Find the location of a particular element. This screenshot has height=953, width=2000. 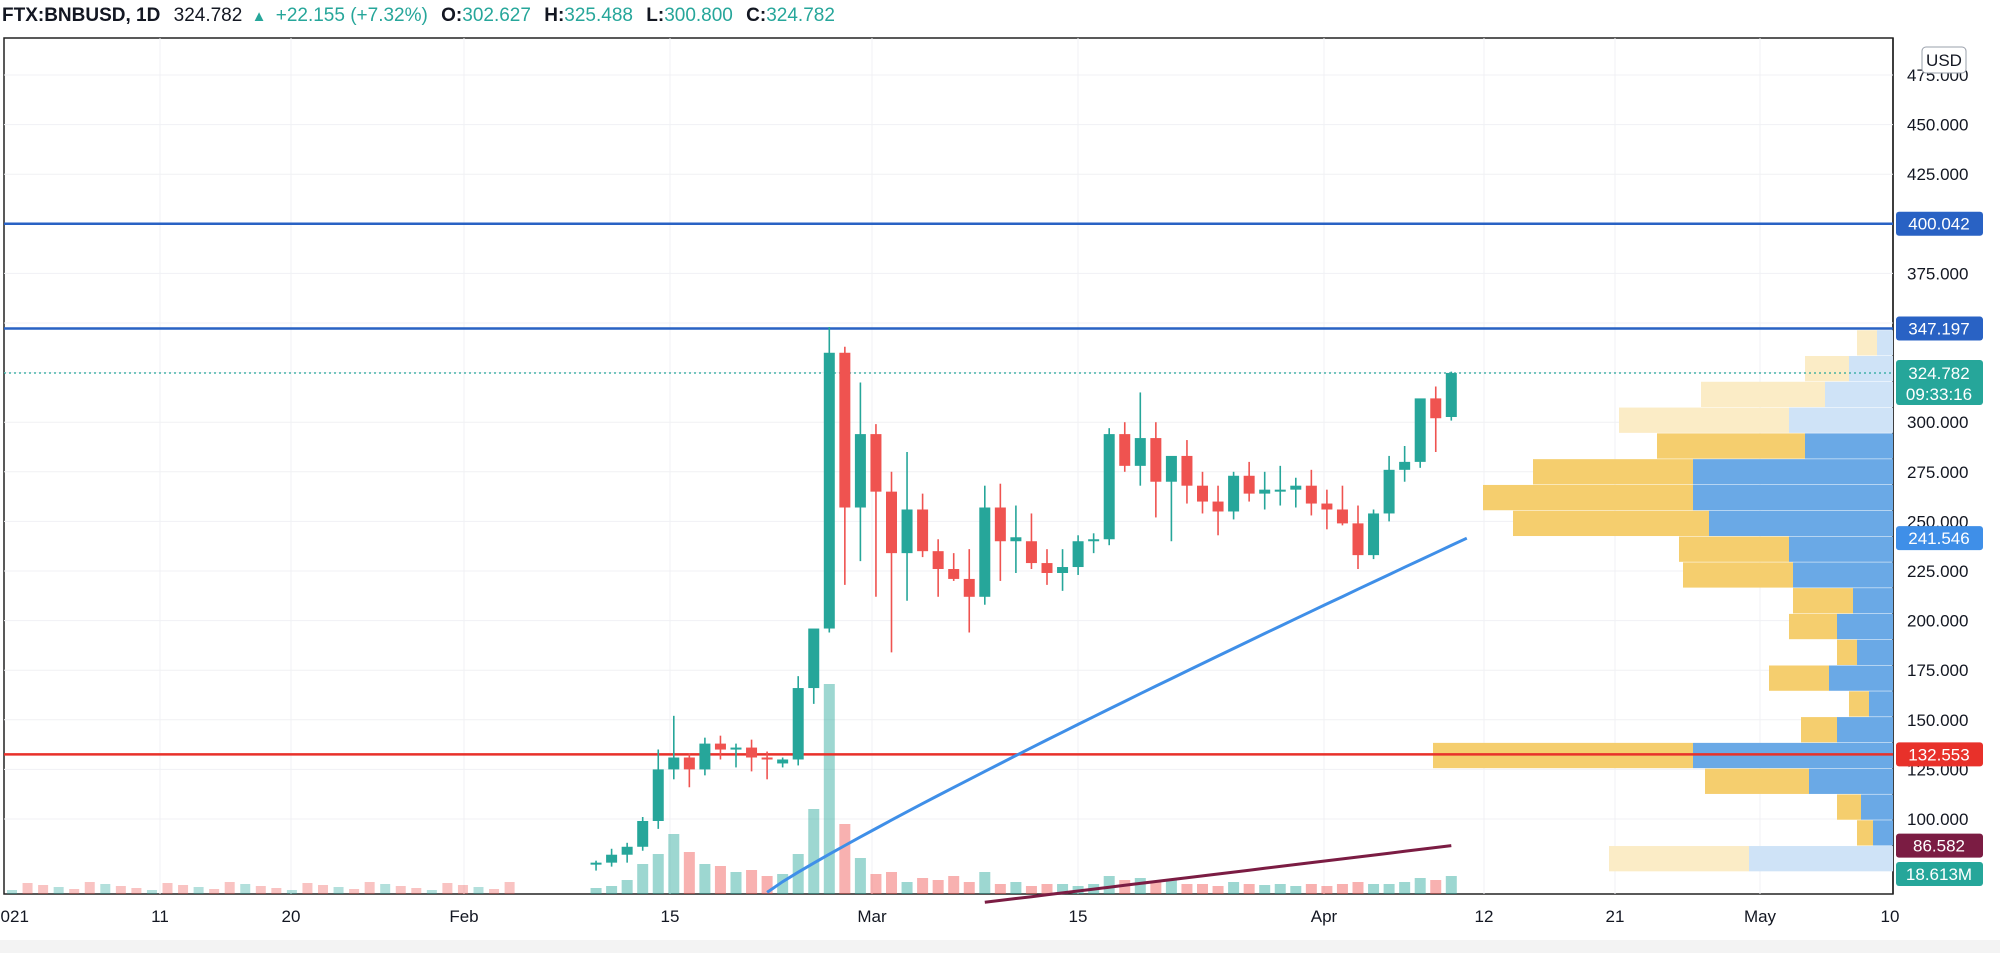

x-tick-label: Mar is located at coordinates (872, 916).